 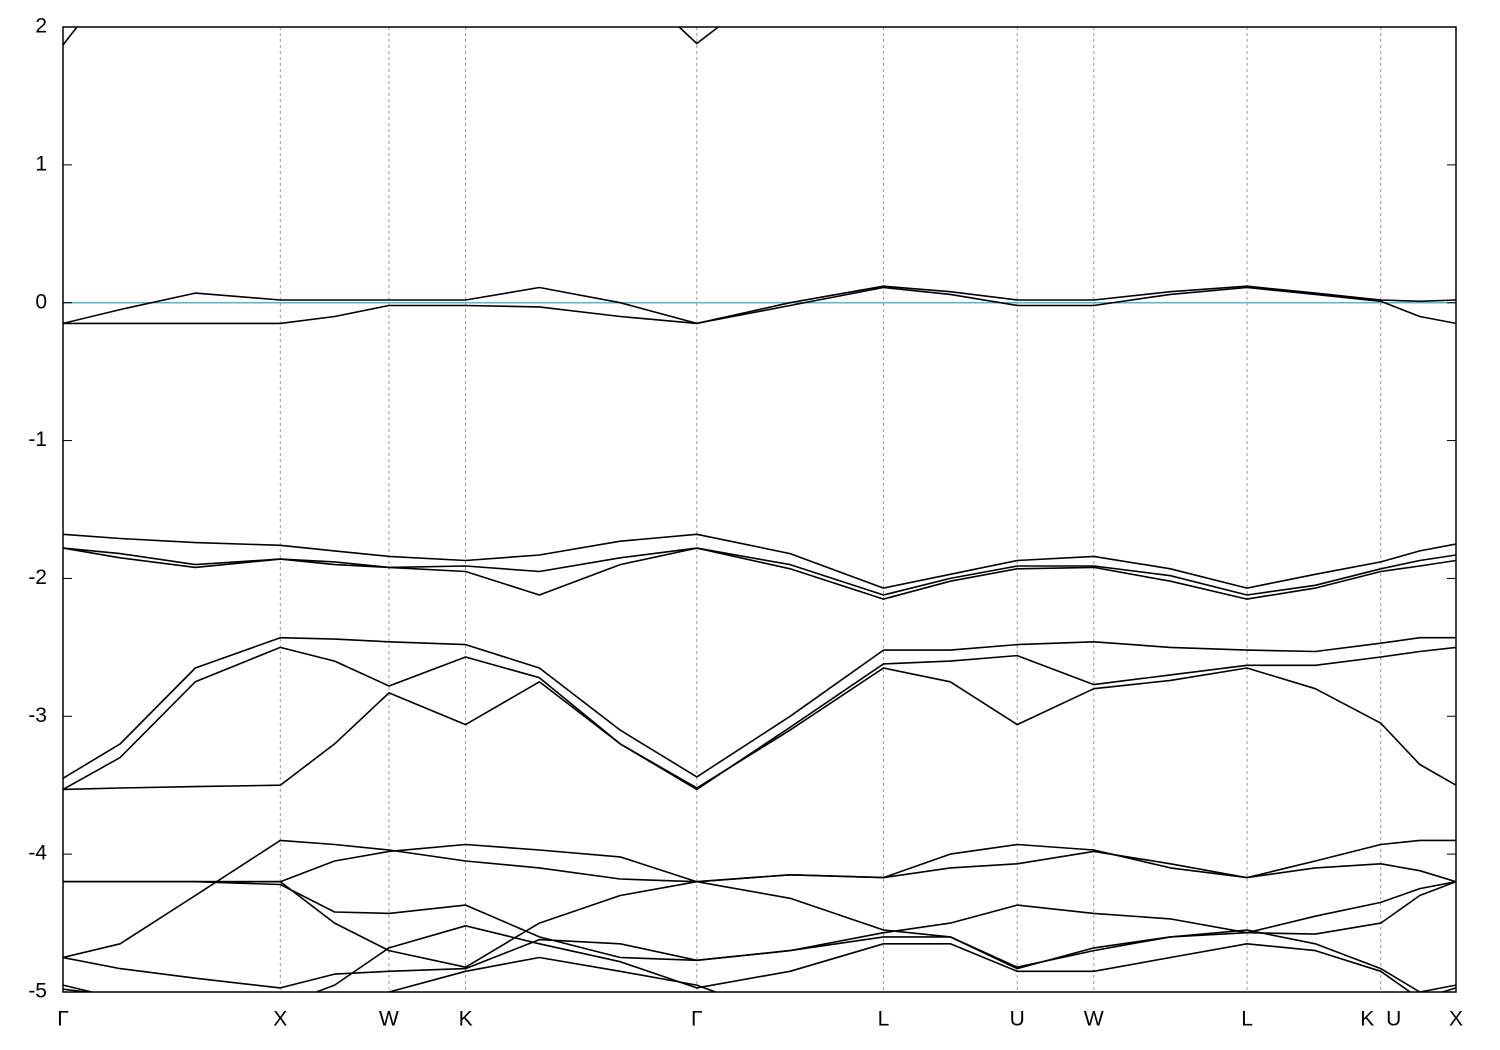 I want to click on x-tick-label: K U, so click(x=1380, y=1019).